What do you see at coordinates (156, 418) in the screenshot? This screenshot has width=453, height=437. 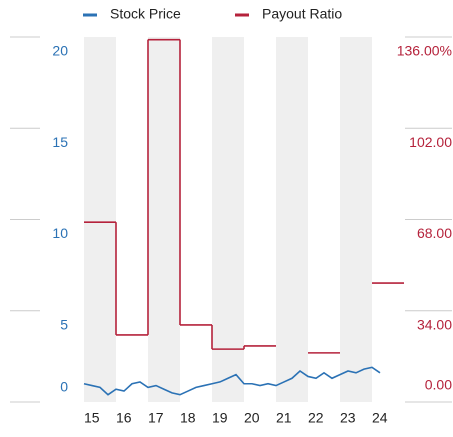 I see `x-tick-label: 17` at bounding box center [156, 418].